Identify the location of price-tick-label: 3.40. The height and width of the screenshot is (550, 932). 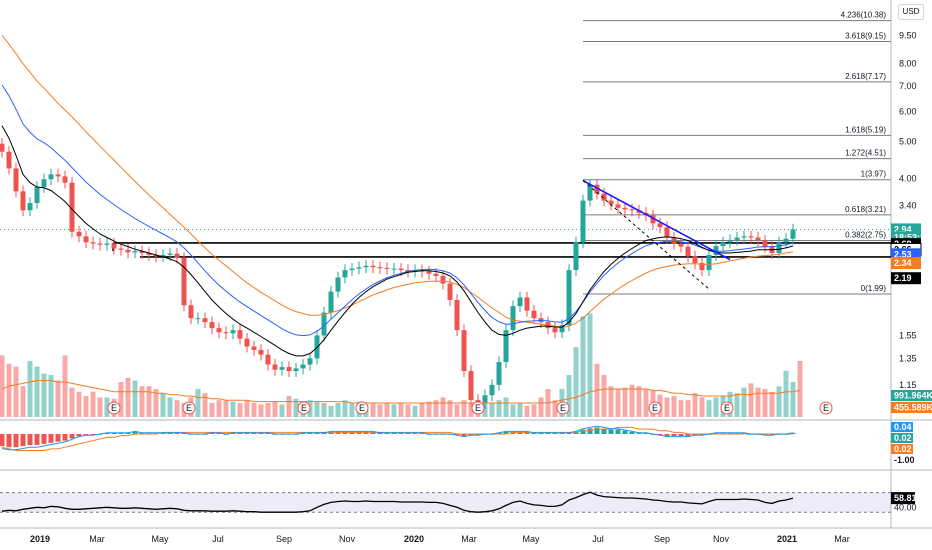
(908, 205).